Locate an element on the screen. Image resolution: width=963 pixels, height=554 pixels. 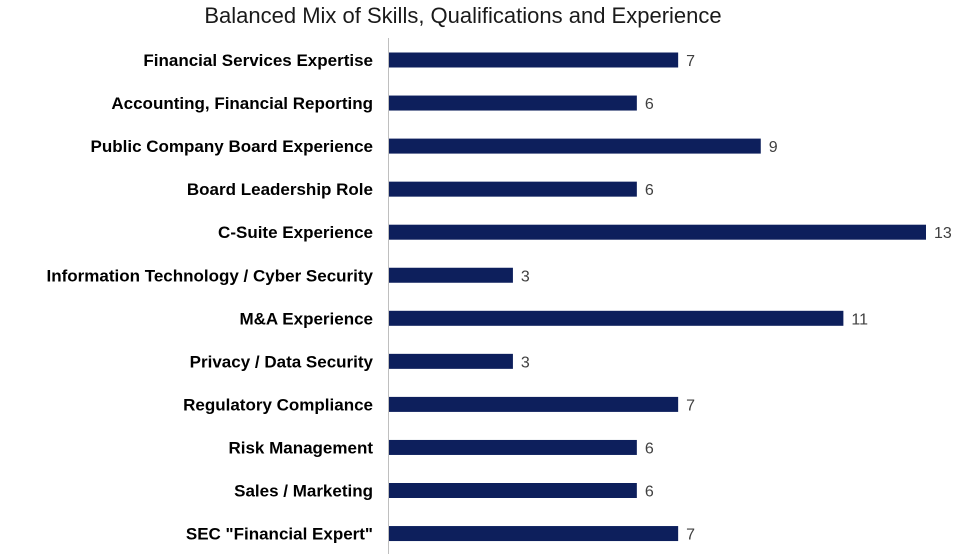
category-label: Regulatory Compliance is located at coordinates (278, 404).